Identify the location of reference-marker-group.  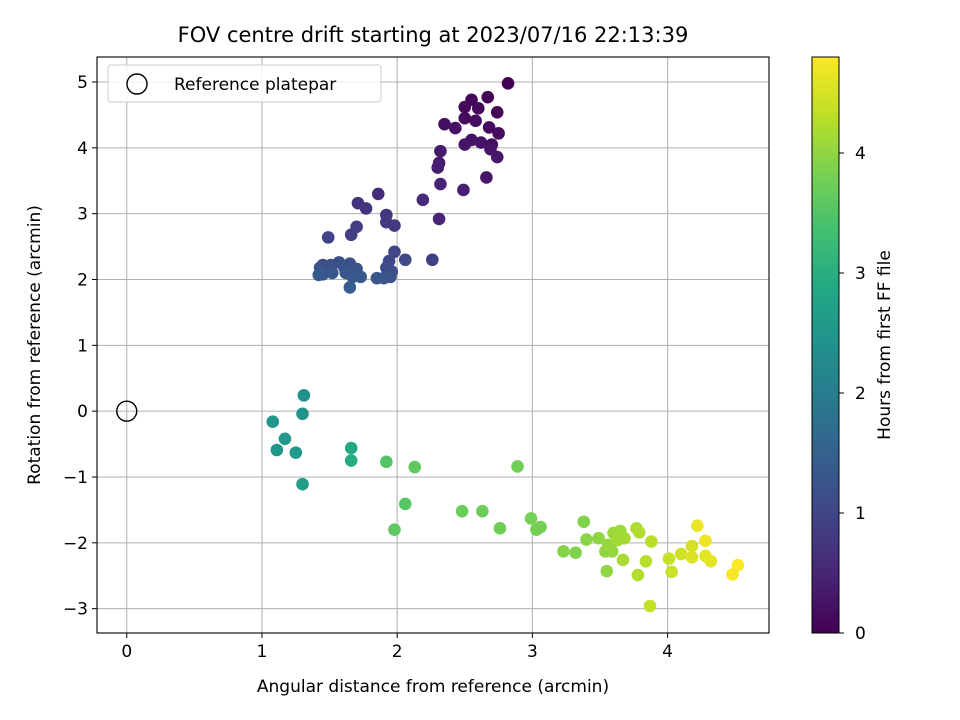
(127, 411).